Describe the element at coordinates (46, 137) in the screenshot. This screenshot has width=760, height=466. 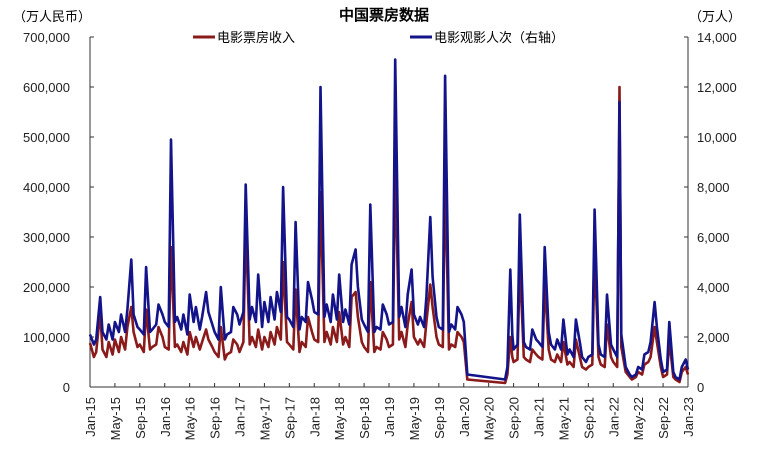
I see `y-left-tick-label: 500,000` at that location.